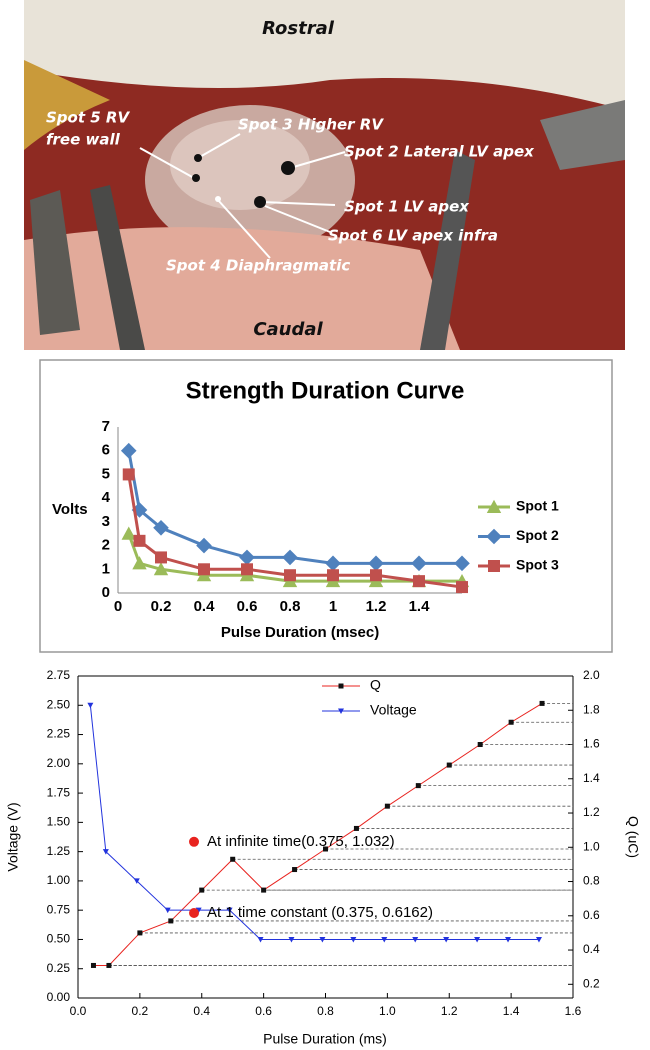  Describe the element at coordinates (320, 912) in the screenshot. I see `annotation-text: At 1 time constant (0.375, 0.6162)` at that location.